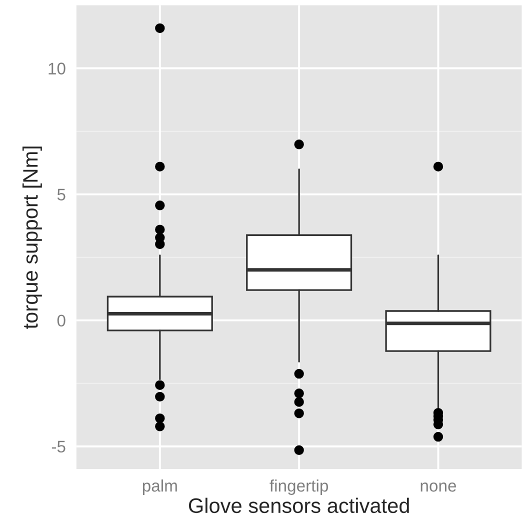 Image resolution: width=527 pixels, height=527 pixels. What do you see at coordinates (57, 68) in the screenshot?
I see `y-tick-label: 10` at bounding box center [57, 68].